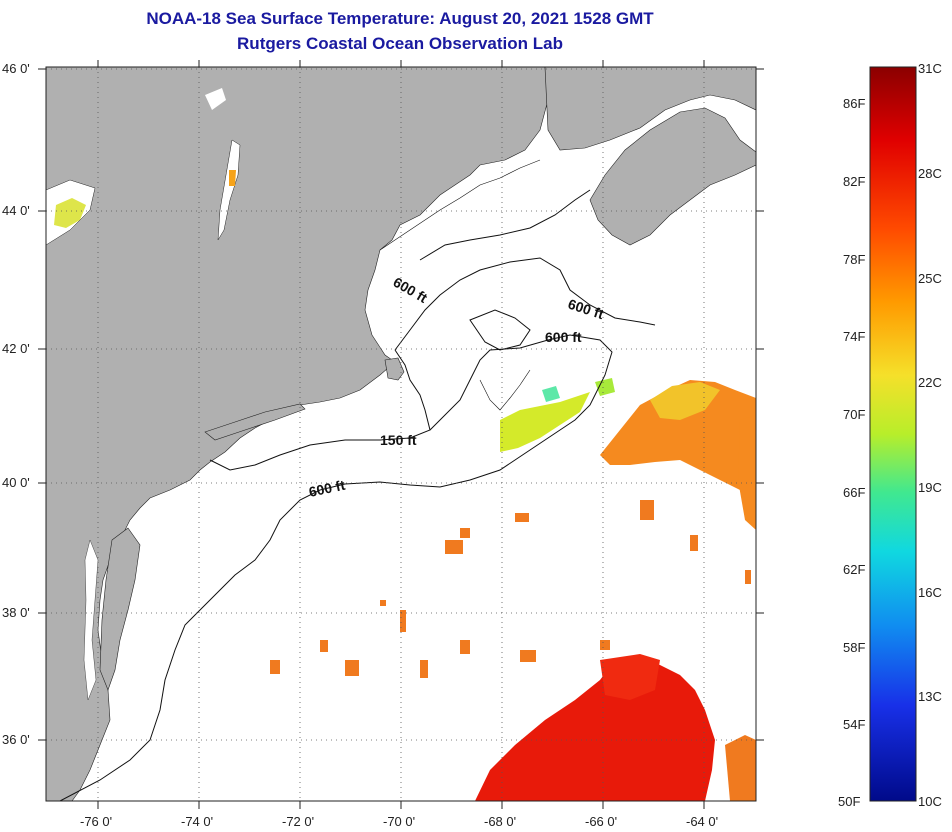 This screenshot has width=952, height=832. Describe the element at coordinates (930, 487) in the screenshot. I see `c-label: 19C` at that location.